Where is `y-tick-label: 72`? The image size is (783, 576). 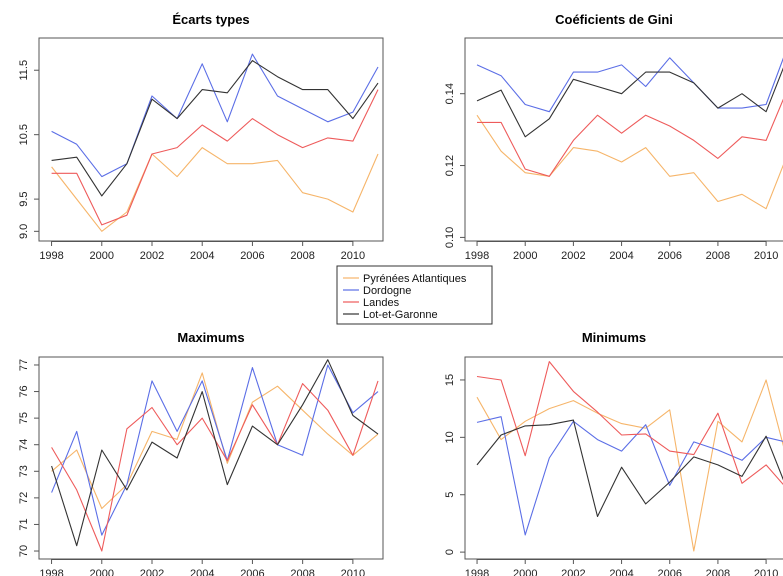
y-tick-label: 72 is located at coordinates (24, 498).